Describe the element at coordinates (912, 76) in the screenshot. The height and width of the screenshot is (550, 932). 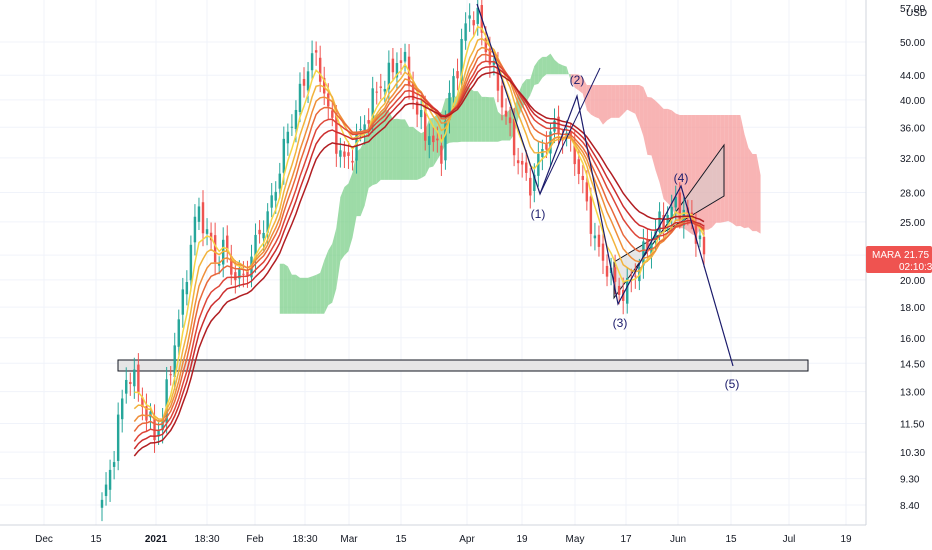
I see `price-tick-label: 44.00` at that location.